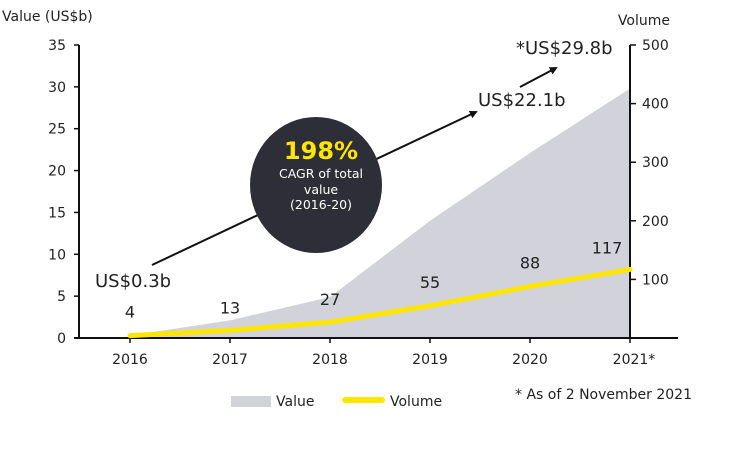 Image resolution: width=741 pixels, height=456 pixels. Describe the element at coordinates (321, 189) in the screenshot. I see `cagr-line2: value` at that location.